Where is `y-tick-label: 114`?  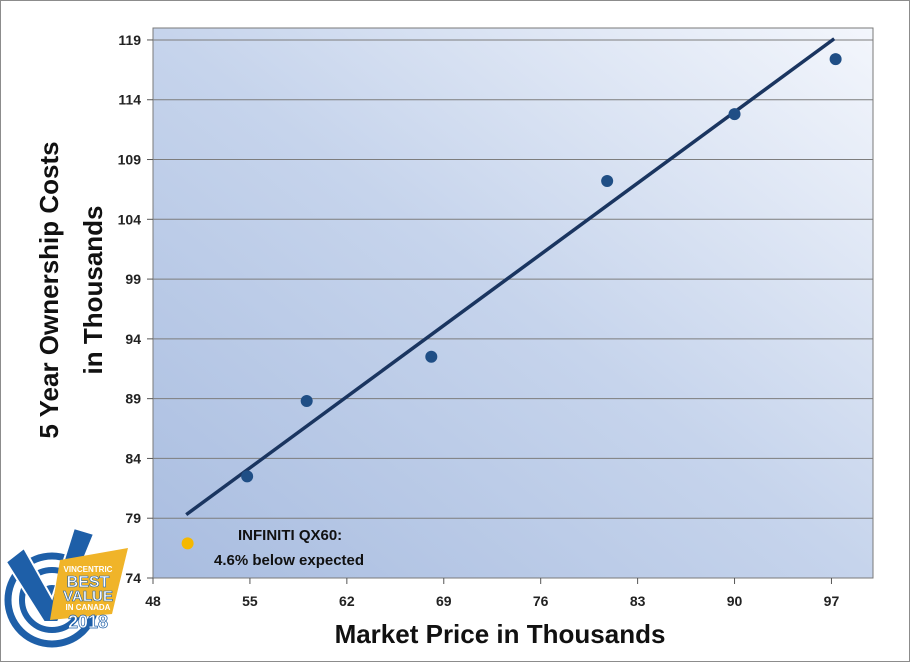 y-tick-label: 114 is located at coordinates (129, 100).